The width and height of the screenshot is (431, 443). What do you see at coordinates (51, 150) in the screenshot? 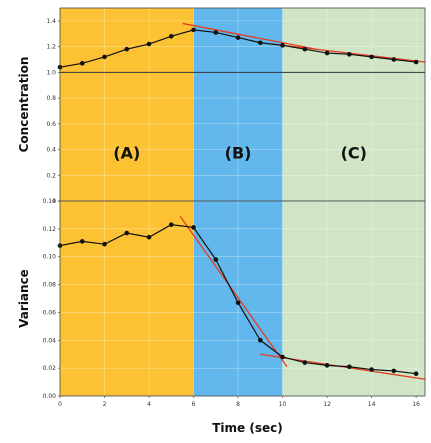
I see `y-tick-label: 0.4` at bounding box center [51, 150].